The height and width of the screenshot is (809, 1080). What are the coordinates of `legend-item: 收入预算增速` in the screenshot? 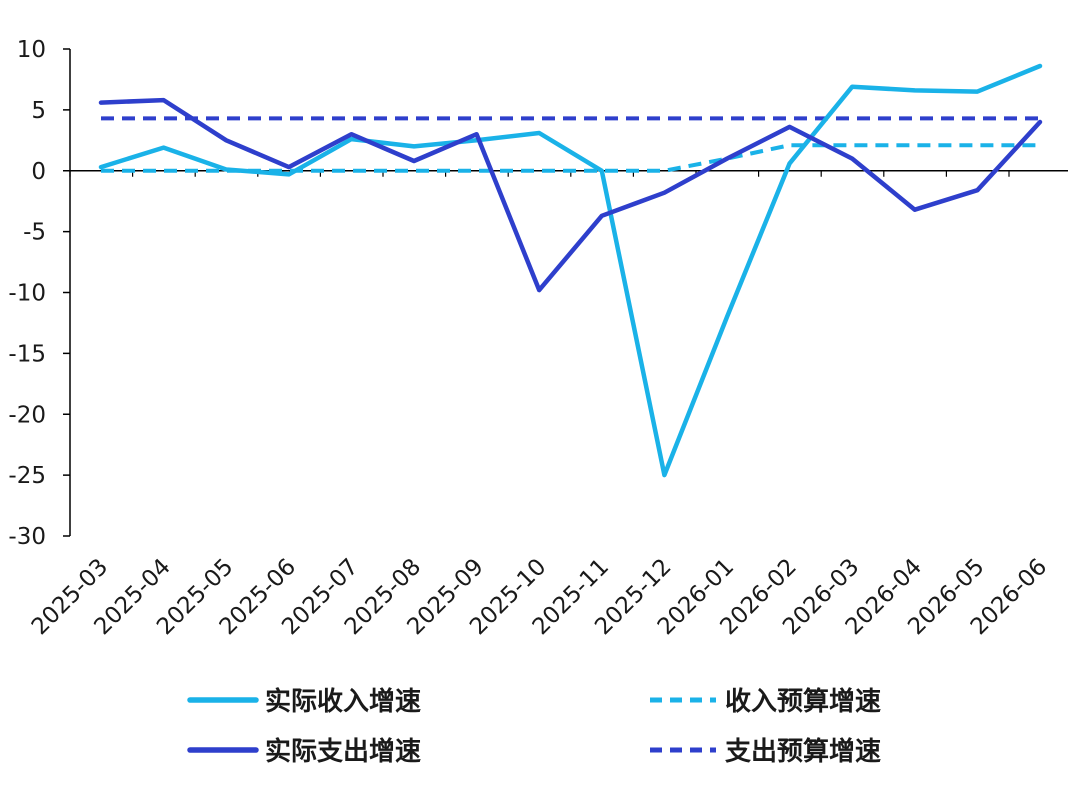 It's located at (765, 701).